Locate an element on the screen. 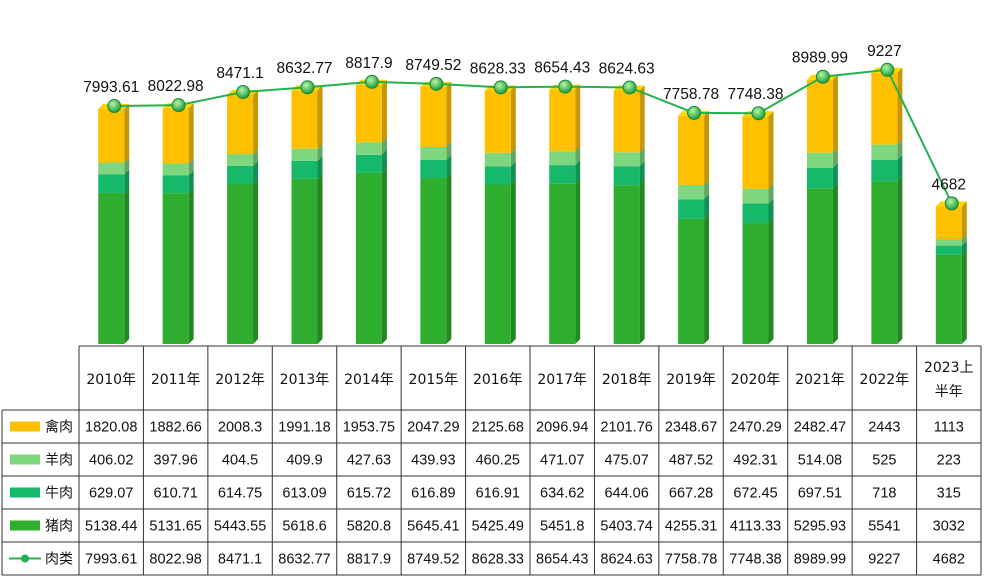 Image resolution: width=986 pixels, height=576 pixels. table-cell: 5131.65 is located at coordinates (175, 527).